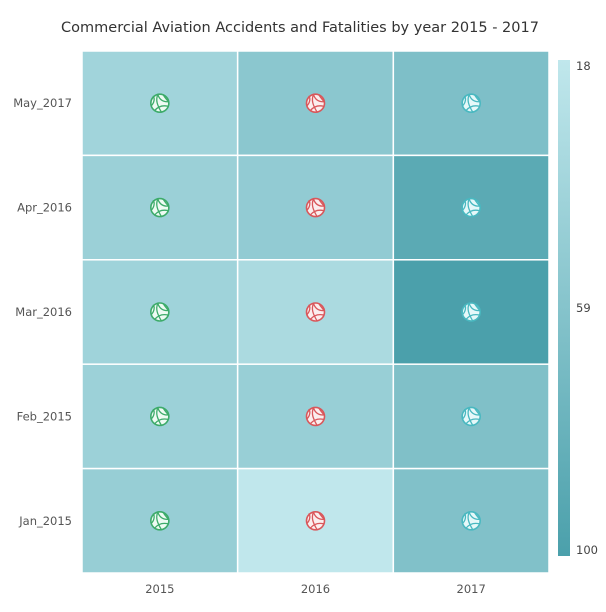 The width and height of the screenshot is (606, 612). Describe the element at coordinates (44, 208) in the screenshot. I see `y-tick-label: Apr_2016` at that location.